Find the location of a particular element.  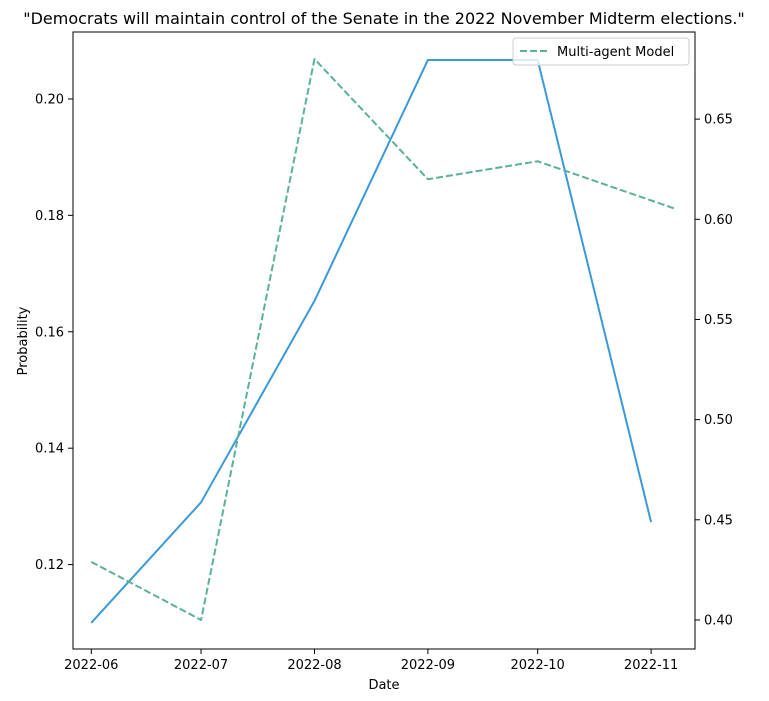

y2-tick-label: 0.60 is located at coordinates (718, 220).